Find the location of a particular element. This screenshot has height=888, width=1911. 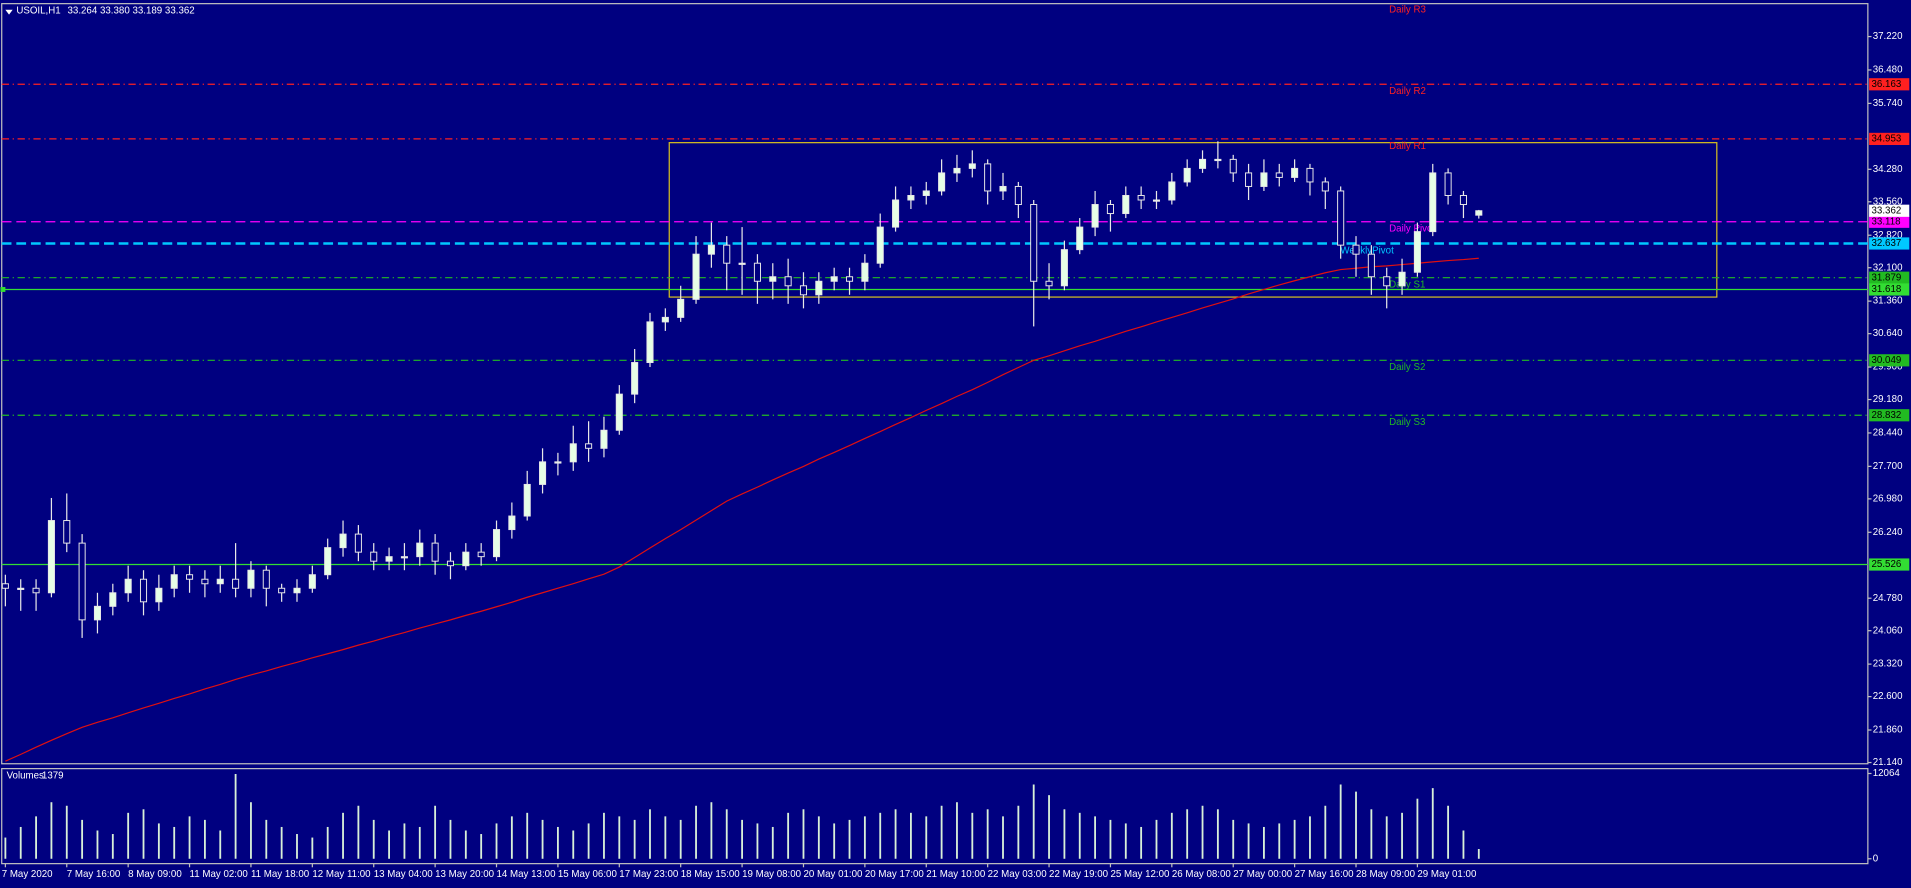

y-tick-label: 30.640 is located at coordinates (1888, 333).